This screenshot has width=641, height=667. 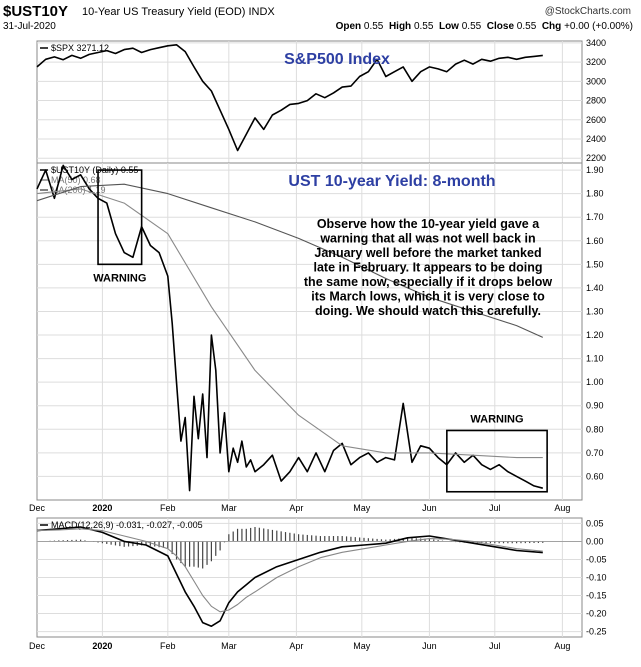 I want to click on chg-value: +0.00 (+0.00%), so click(x=598, y=26).